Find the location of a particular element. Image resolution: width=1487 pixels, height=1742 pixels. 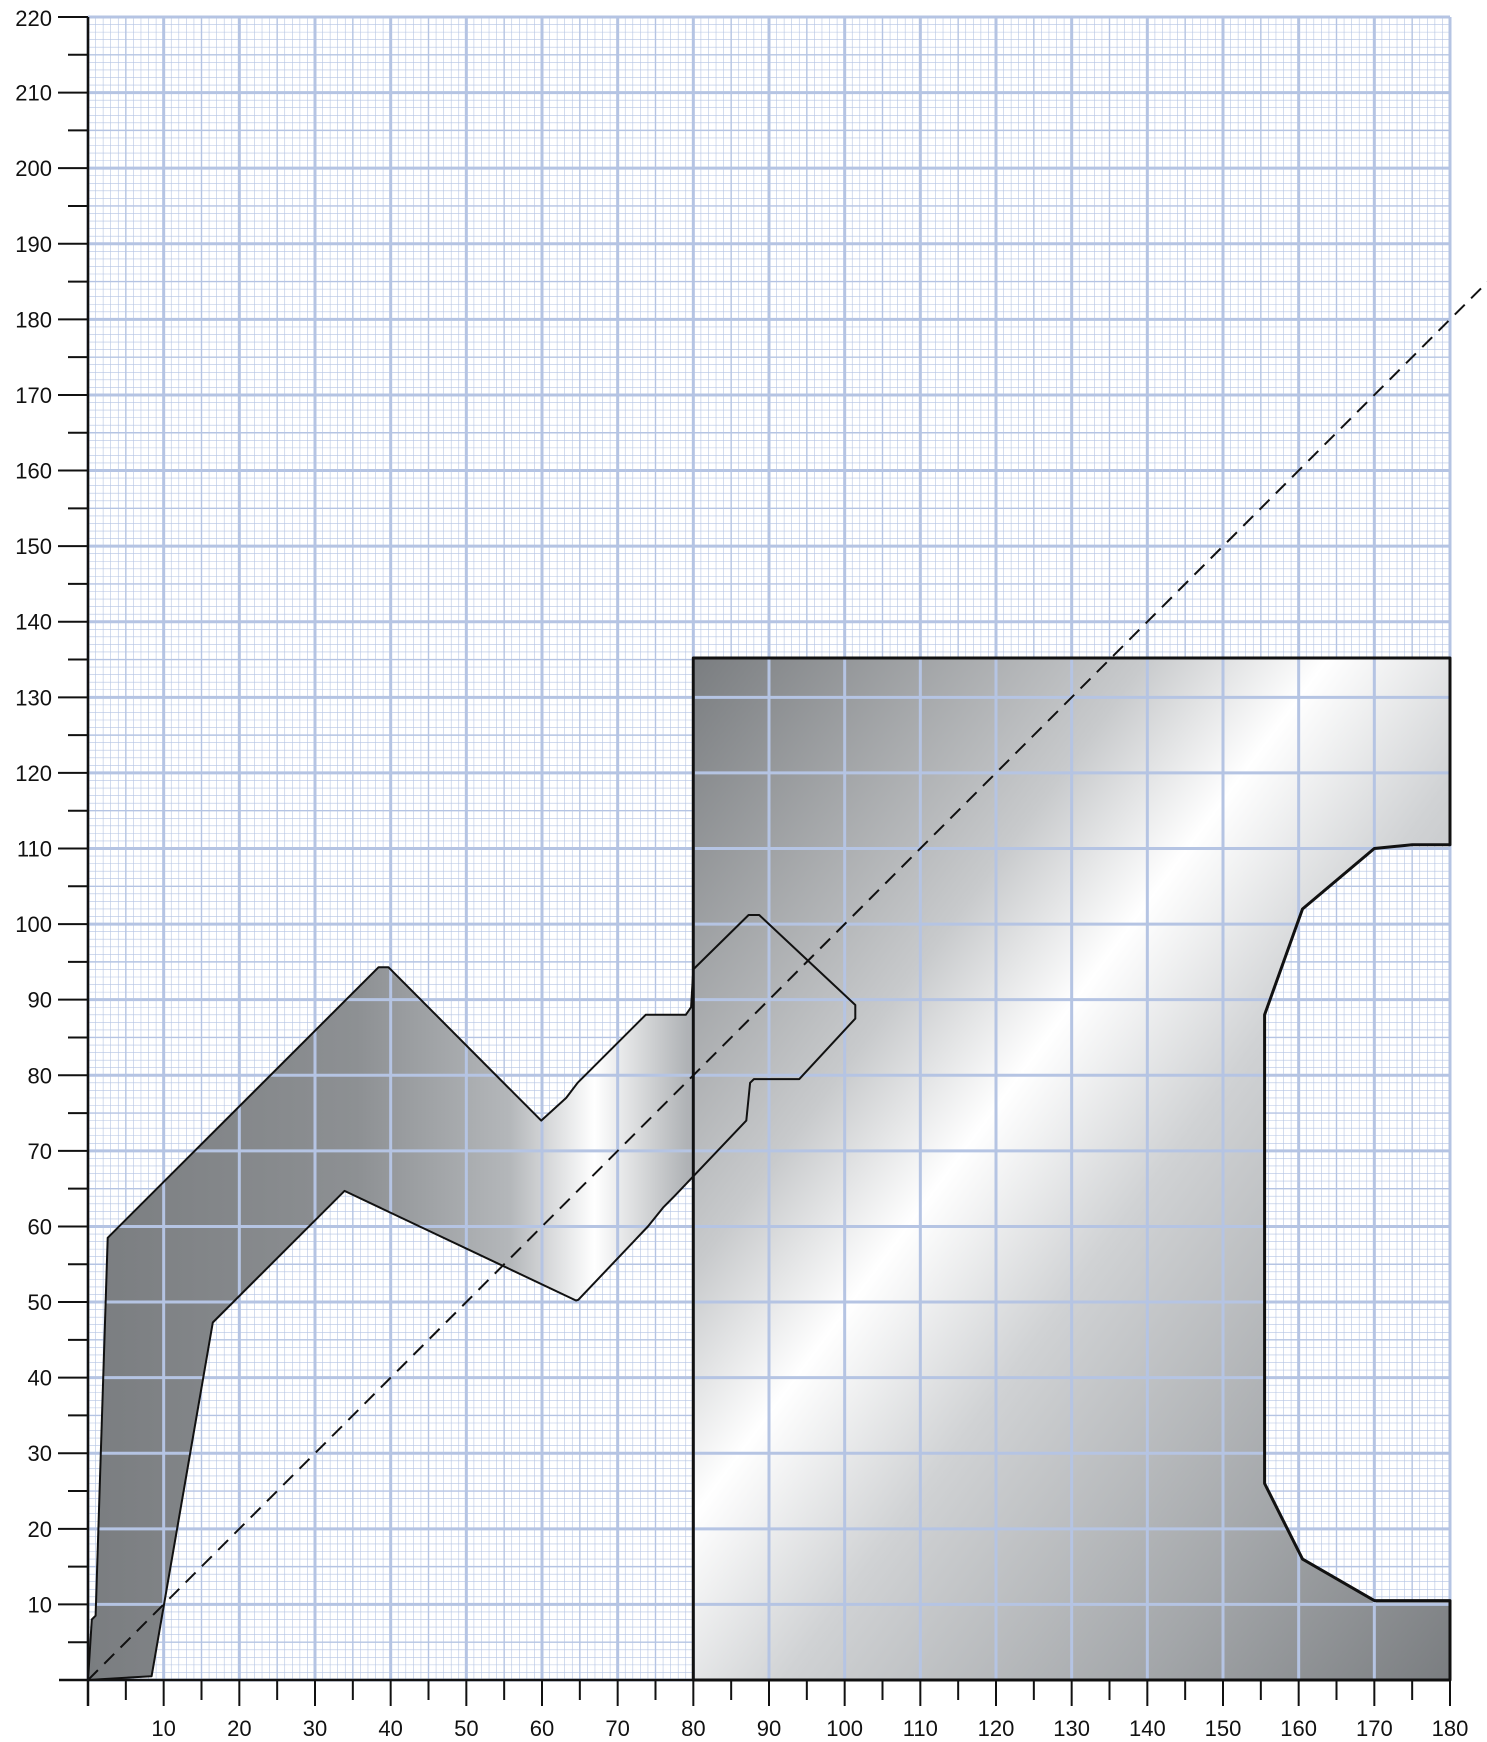

y-tick-label: 110 is located at coordinates (34, 849).